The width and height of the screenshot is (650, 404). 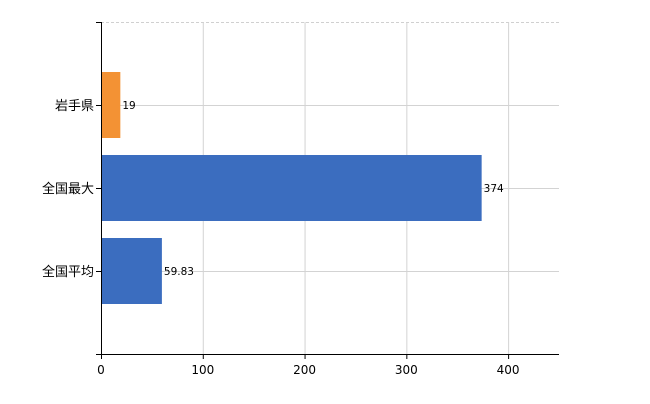 What do you see at coordinates (202, 370) in the screenshot?
I see `x-tick-label: 100` at bounding box center [202, 370].